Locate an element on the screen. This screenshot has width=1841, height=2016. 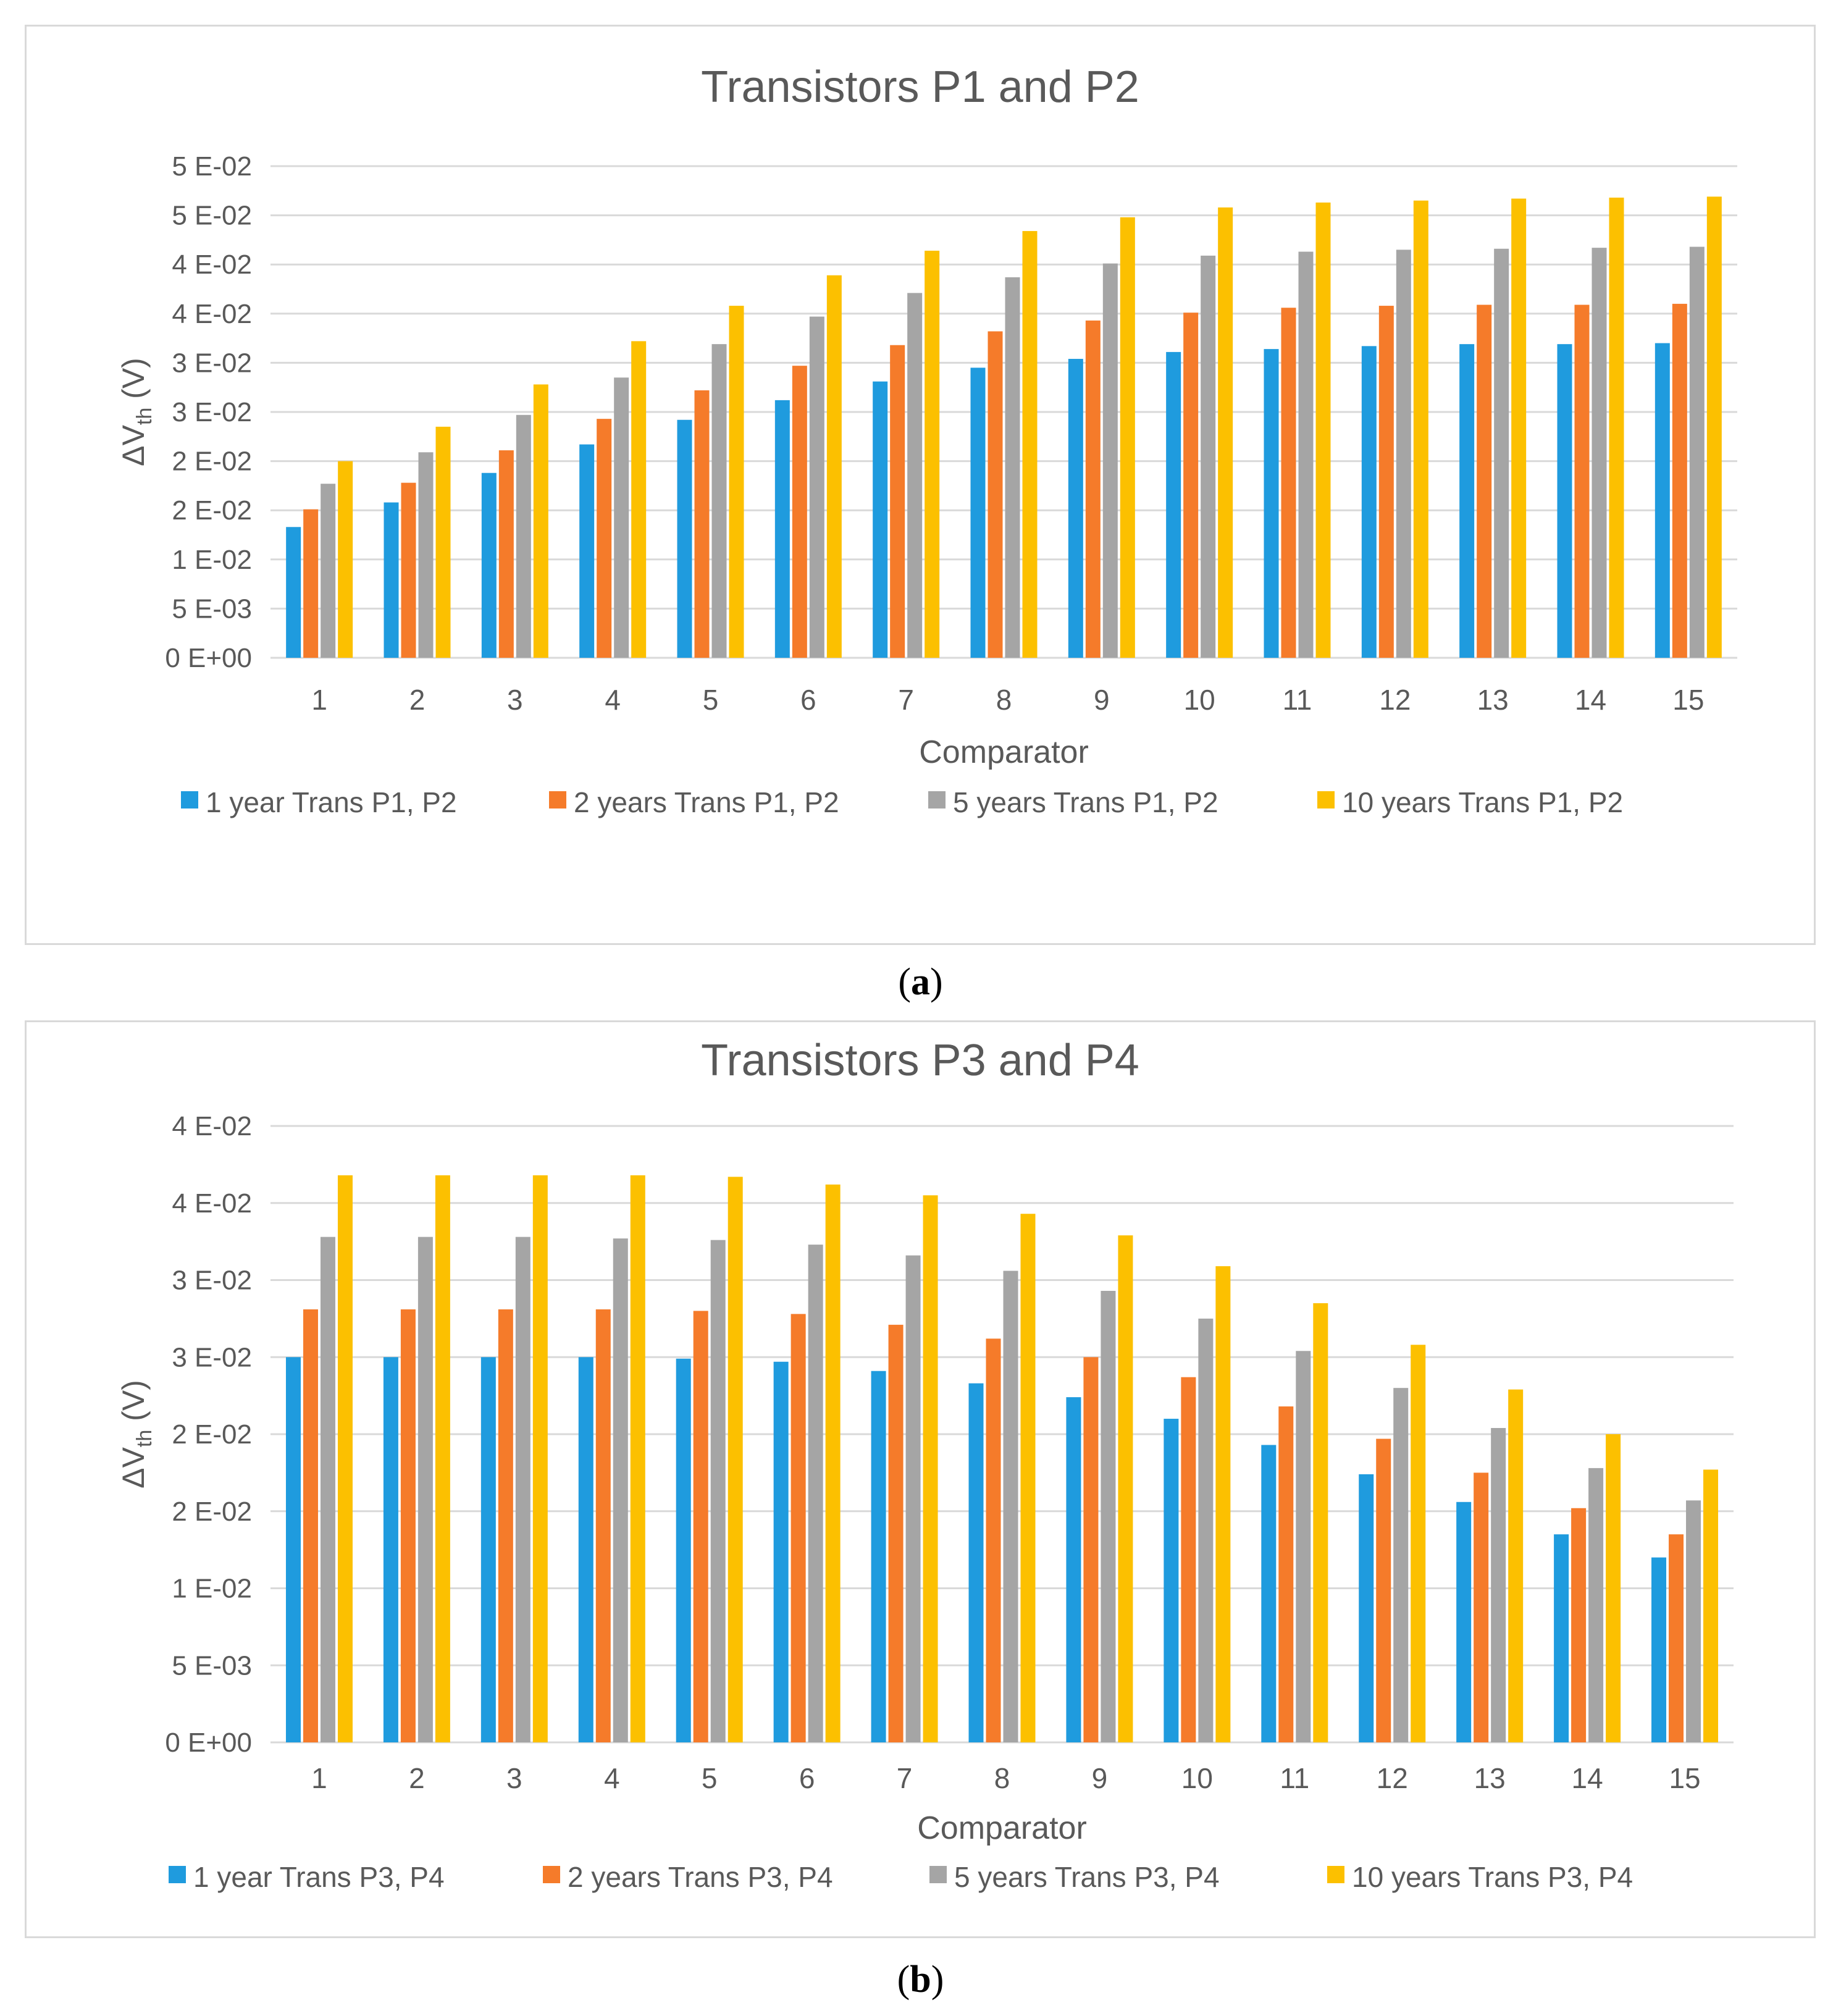
chart-a-bar-s4-c8 is located at coordinates (1030, 444).